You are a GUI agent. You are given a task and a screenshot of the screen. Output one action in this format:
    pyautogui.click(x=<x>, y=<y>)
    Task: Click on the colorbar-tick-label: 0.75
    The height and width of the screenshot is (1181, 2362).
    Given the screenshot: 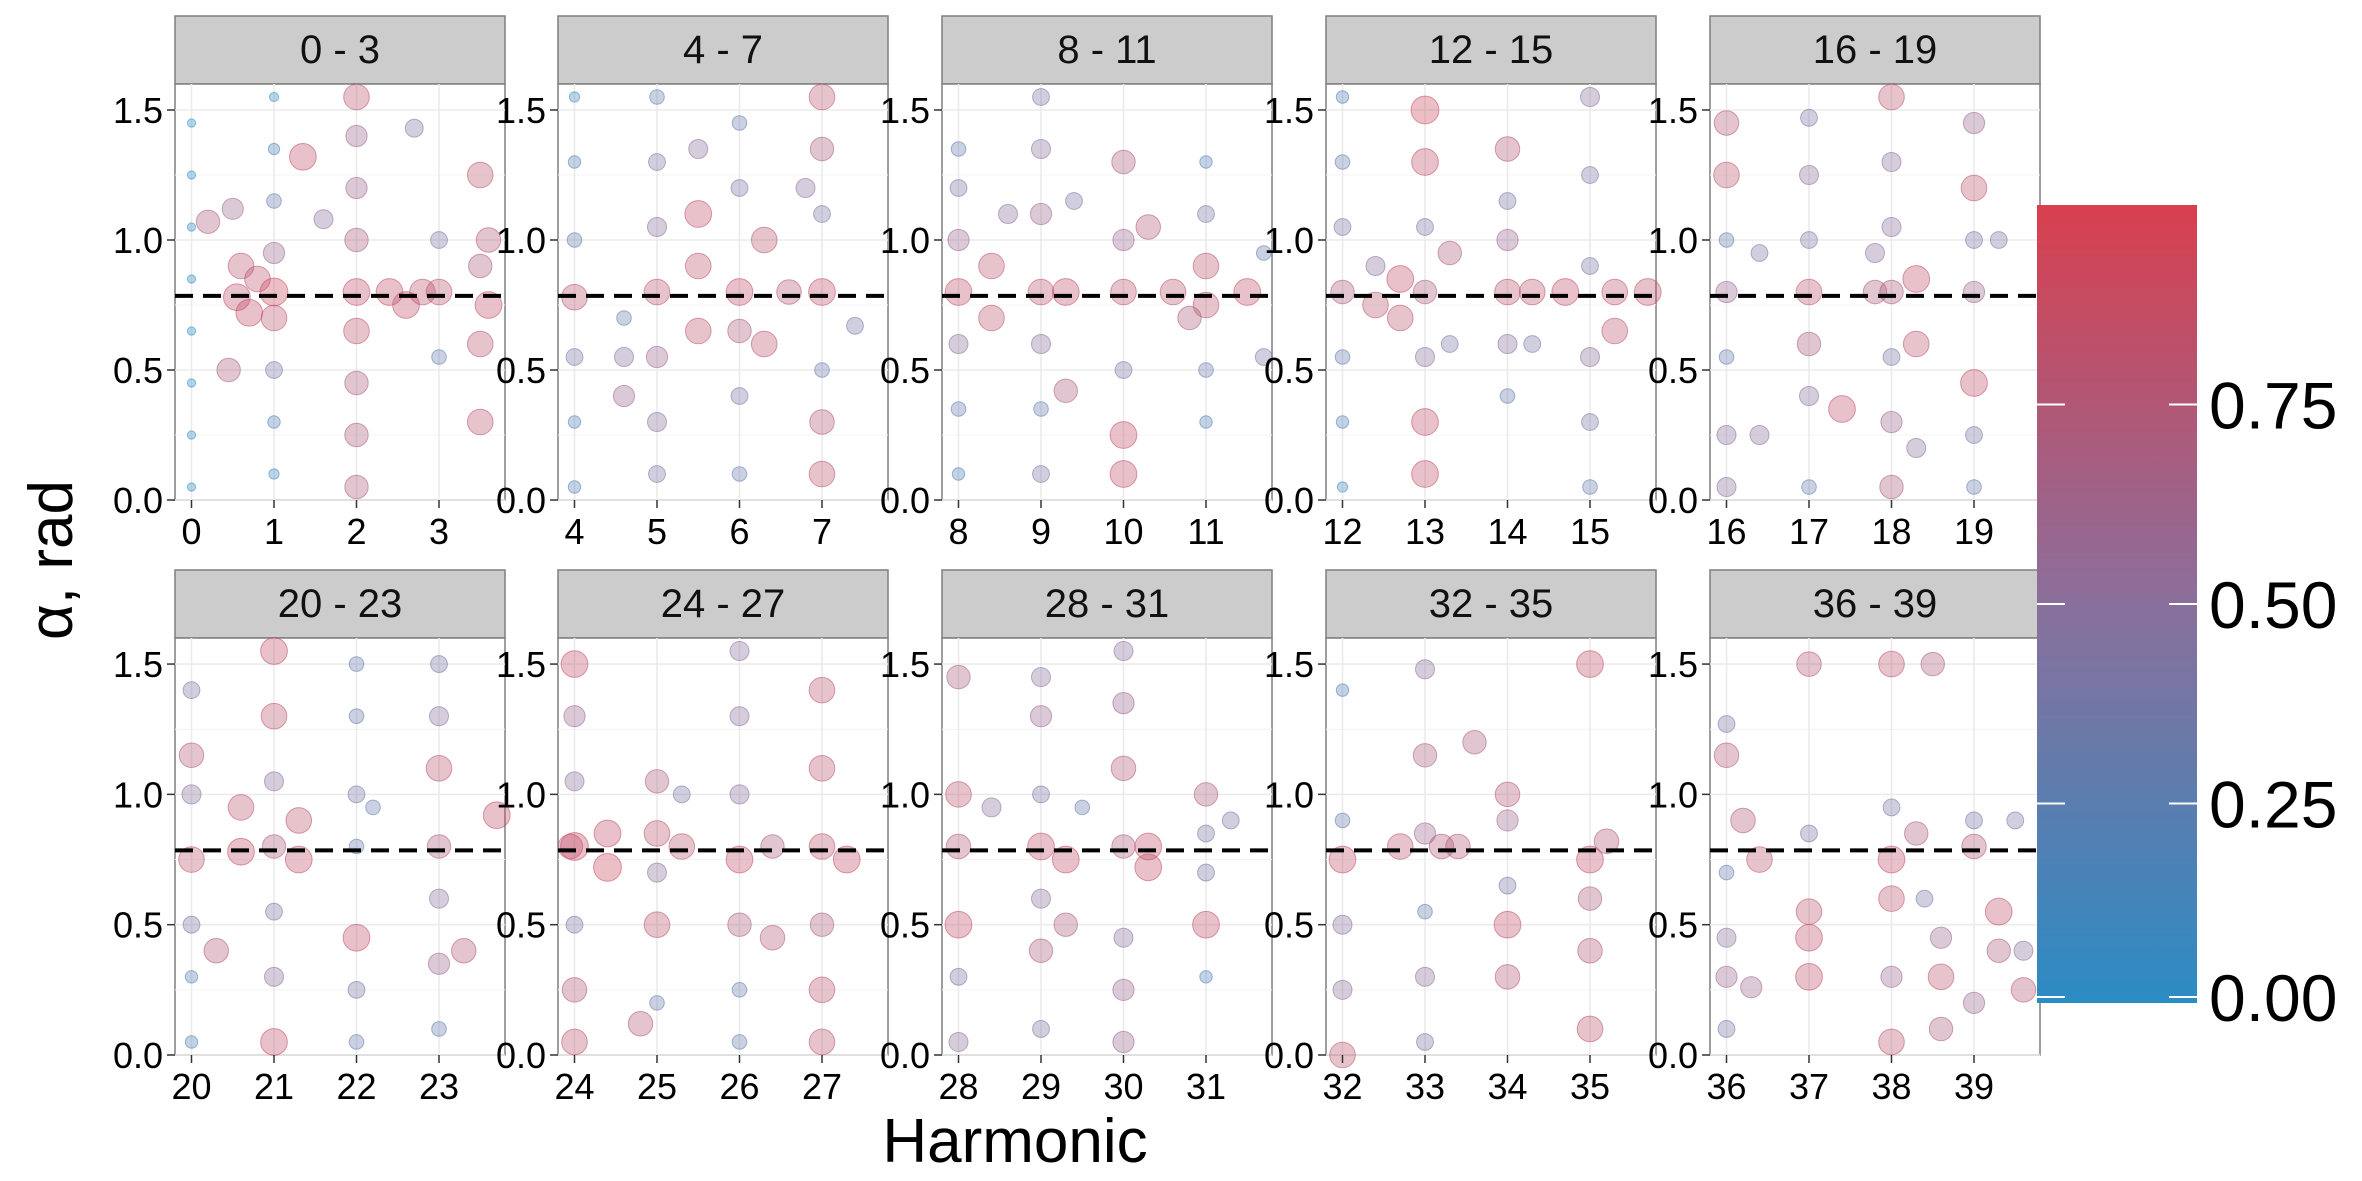 What is the action you would take?
    pyautogui.click(x=2273, y=406)
    